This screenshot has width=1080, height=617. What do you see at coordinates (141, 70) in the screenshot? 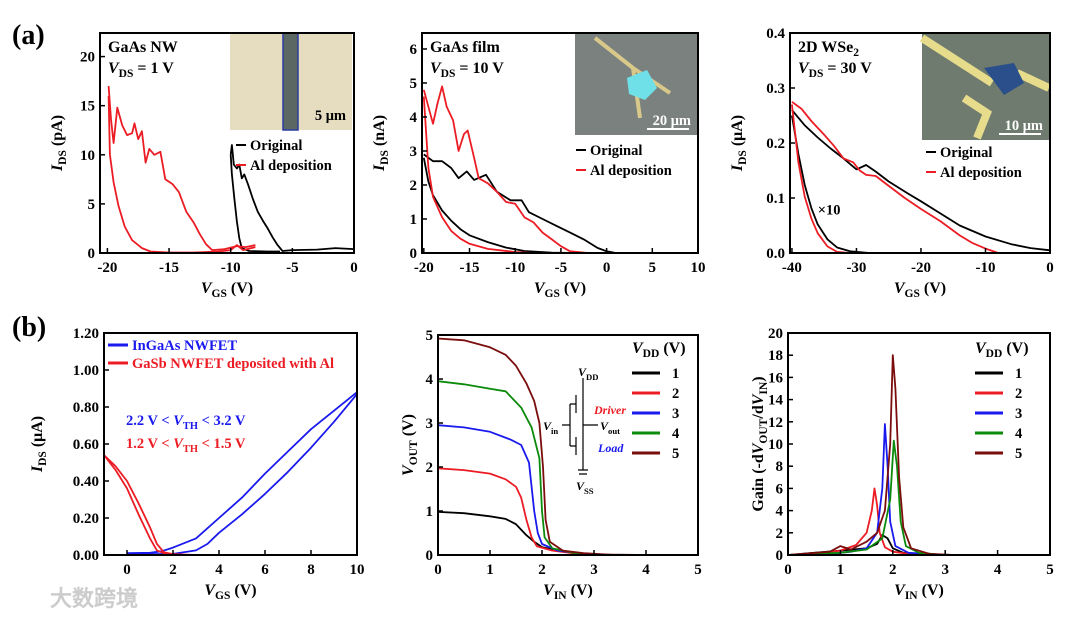
I see `panel-title-line: VDS = 1 V` at bounding box center [141, 70].